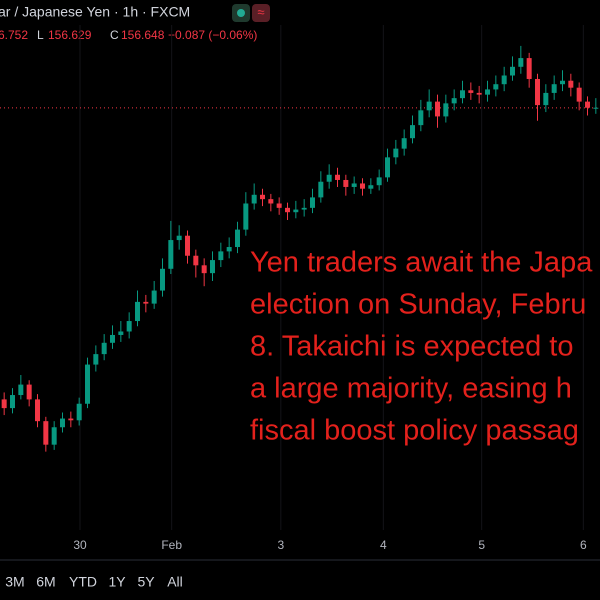 This screenshot has height=600, width=600. I want to click on icon, so click(261, 13).